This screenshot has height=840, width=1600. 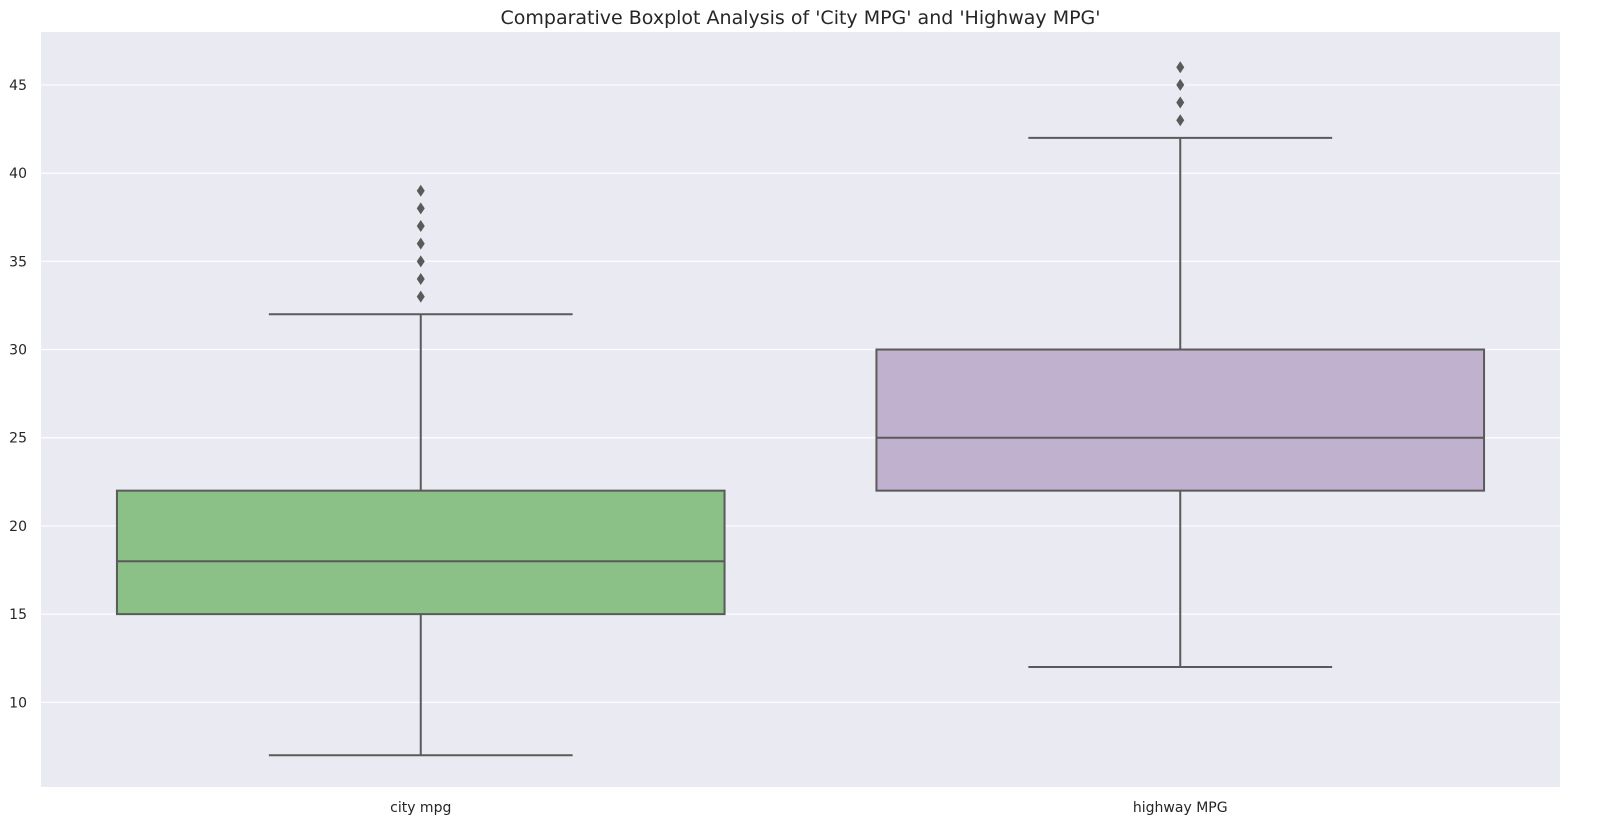 What do you see at coordinates (808, 808) in the screenshot?
I see `x-axis-categories: city mpg highway MPG` at bounding box center [808, 808].